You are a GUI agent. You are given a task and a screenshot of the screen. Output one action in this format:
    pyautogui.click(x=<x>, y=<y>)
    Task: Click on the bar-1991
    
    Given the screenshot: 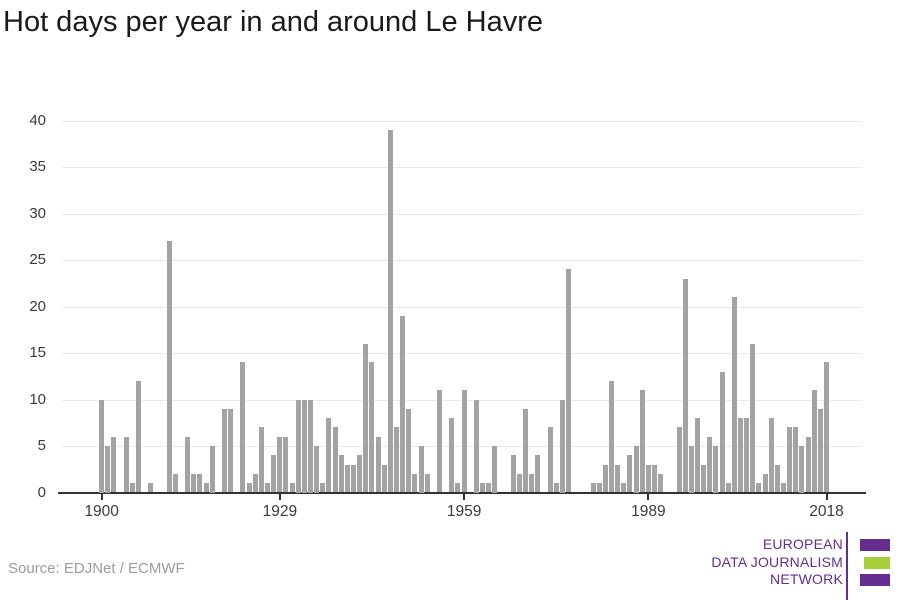 What is the action you would take?
    pyautogui.click(x=661, y=483)
    